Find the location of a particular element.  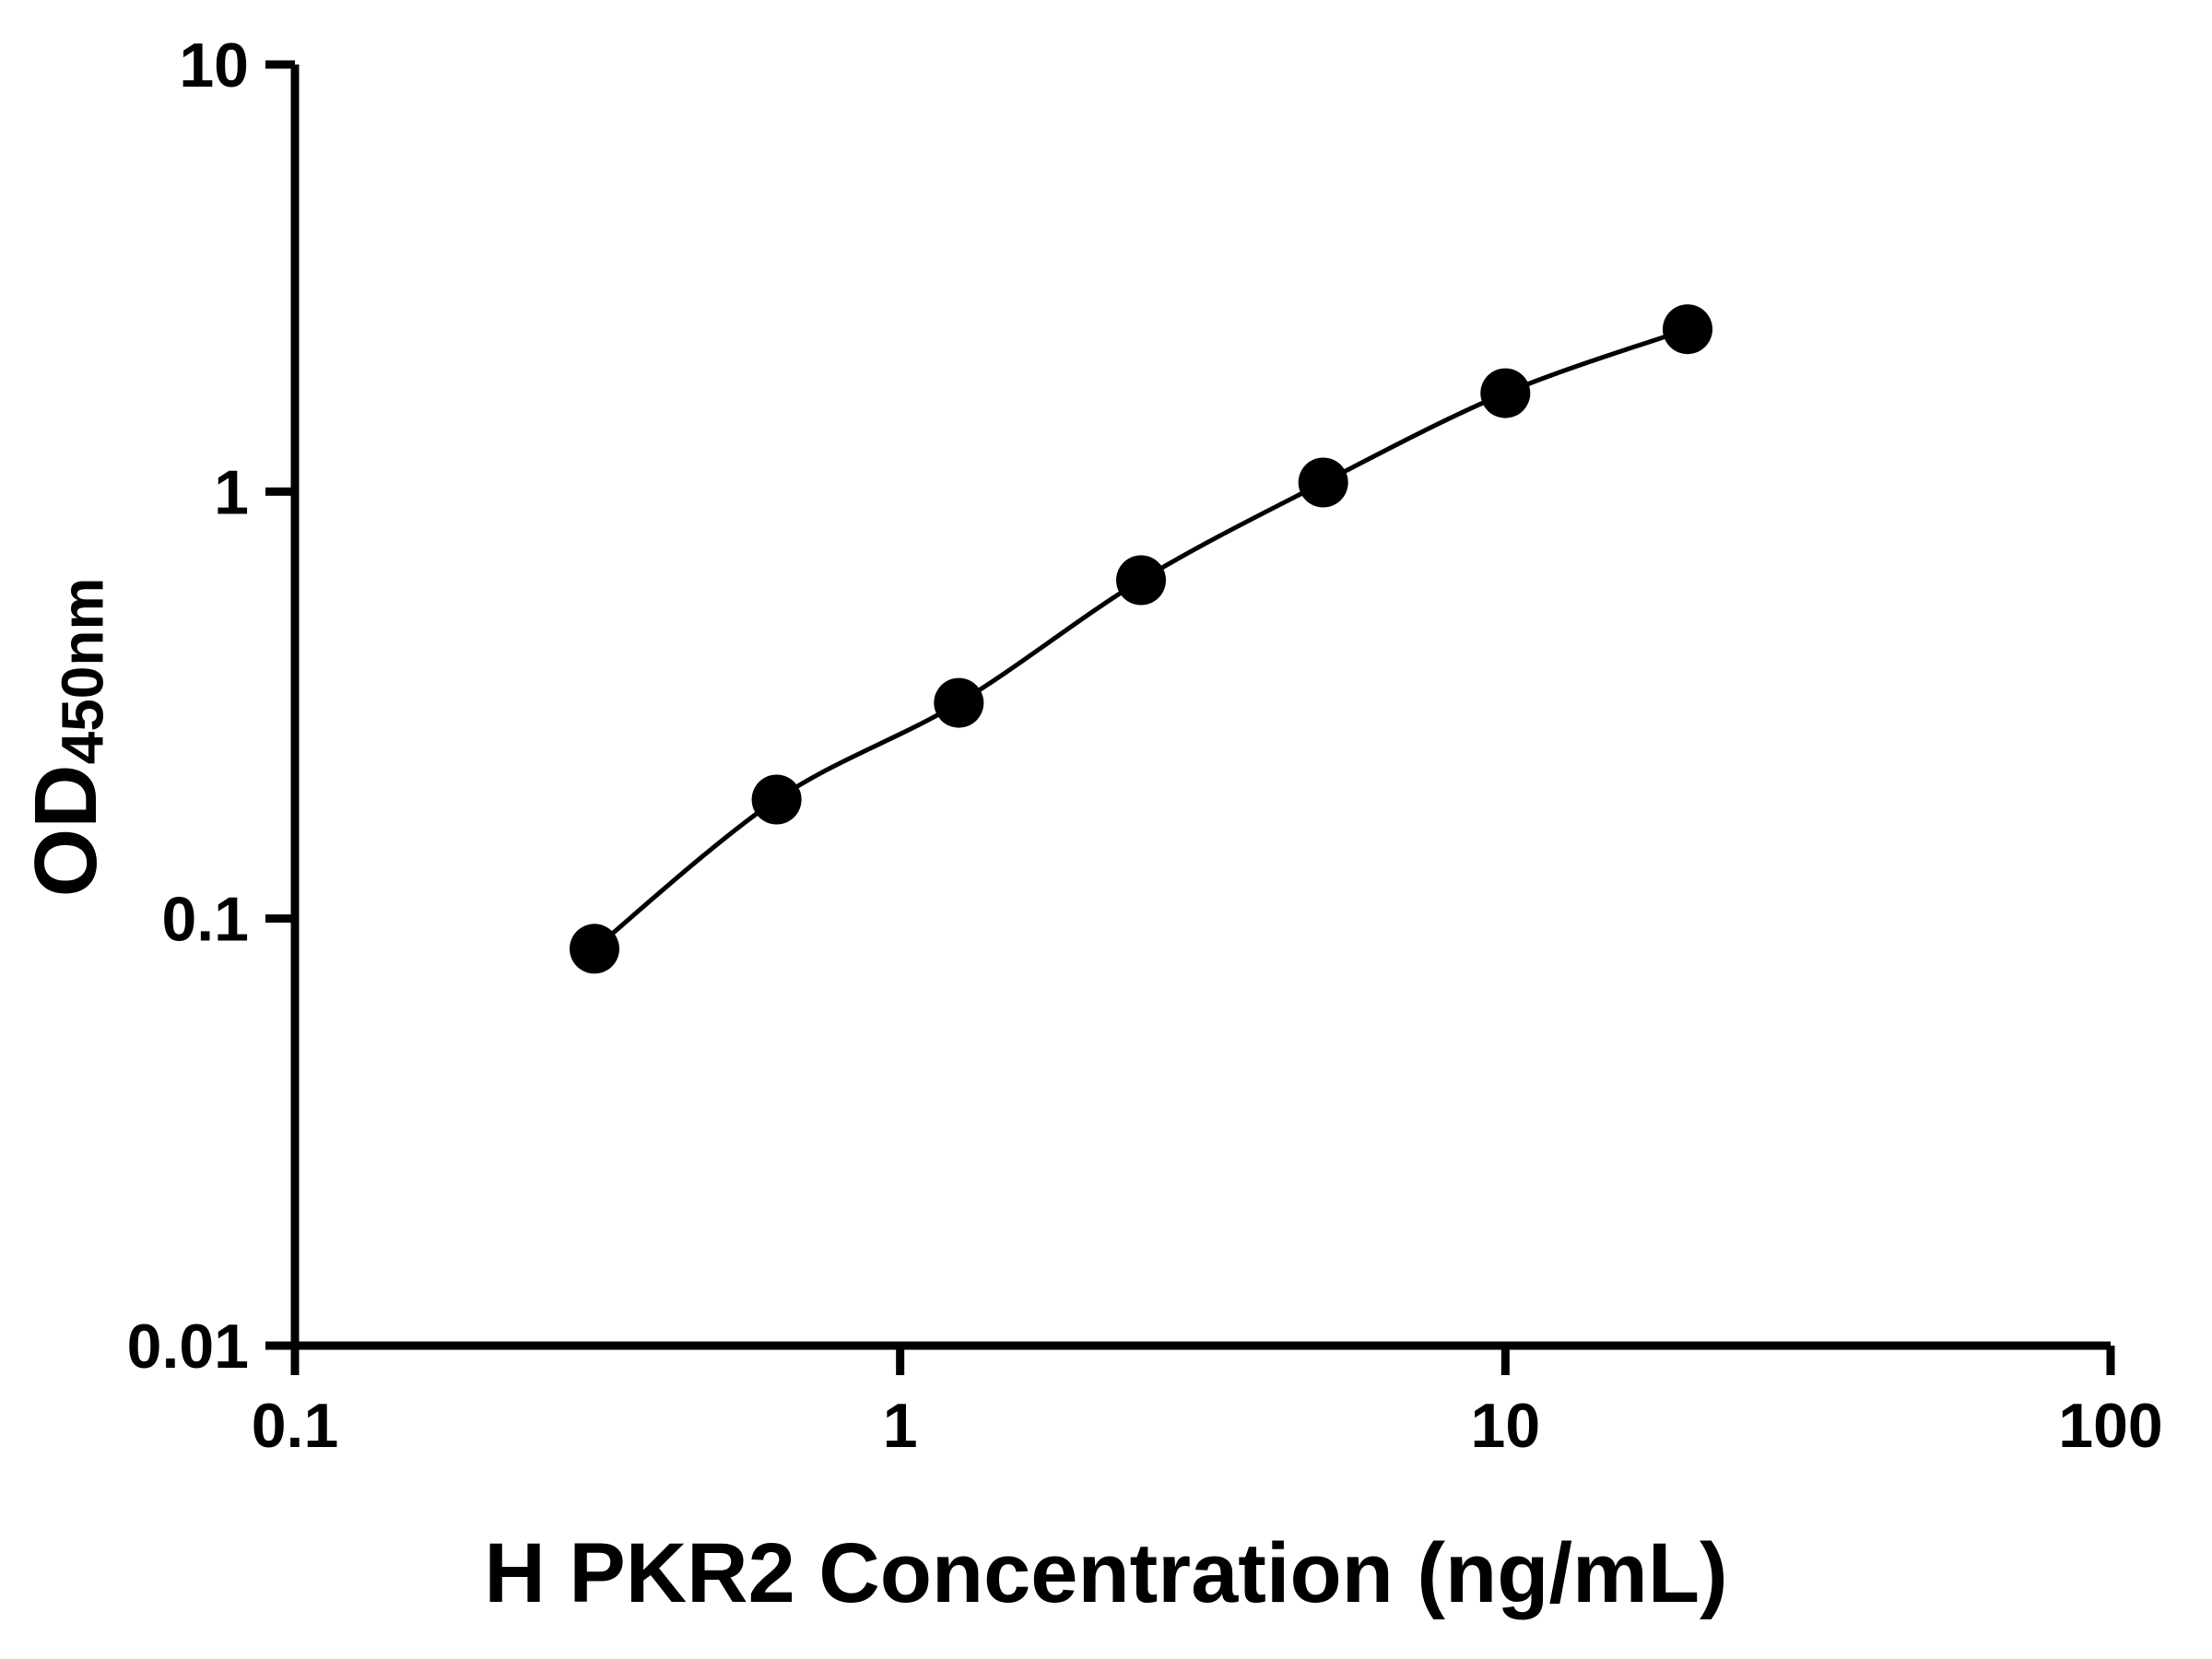

y-tick-label: 10 is located at coordinates (214, 65).